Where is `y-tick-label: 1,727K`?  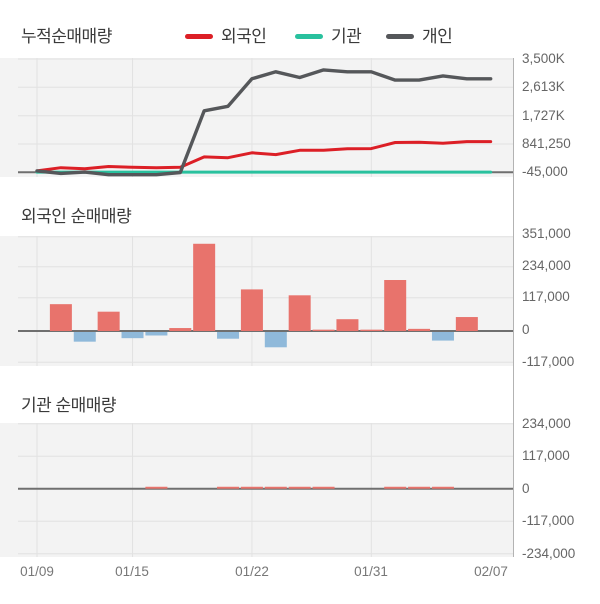
y-tick-label: 1,727K is located at coordinates (543, 115).